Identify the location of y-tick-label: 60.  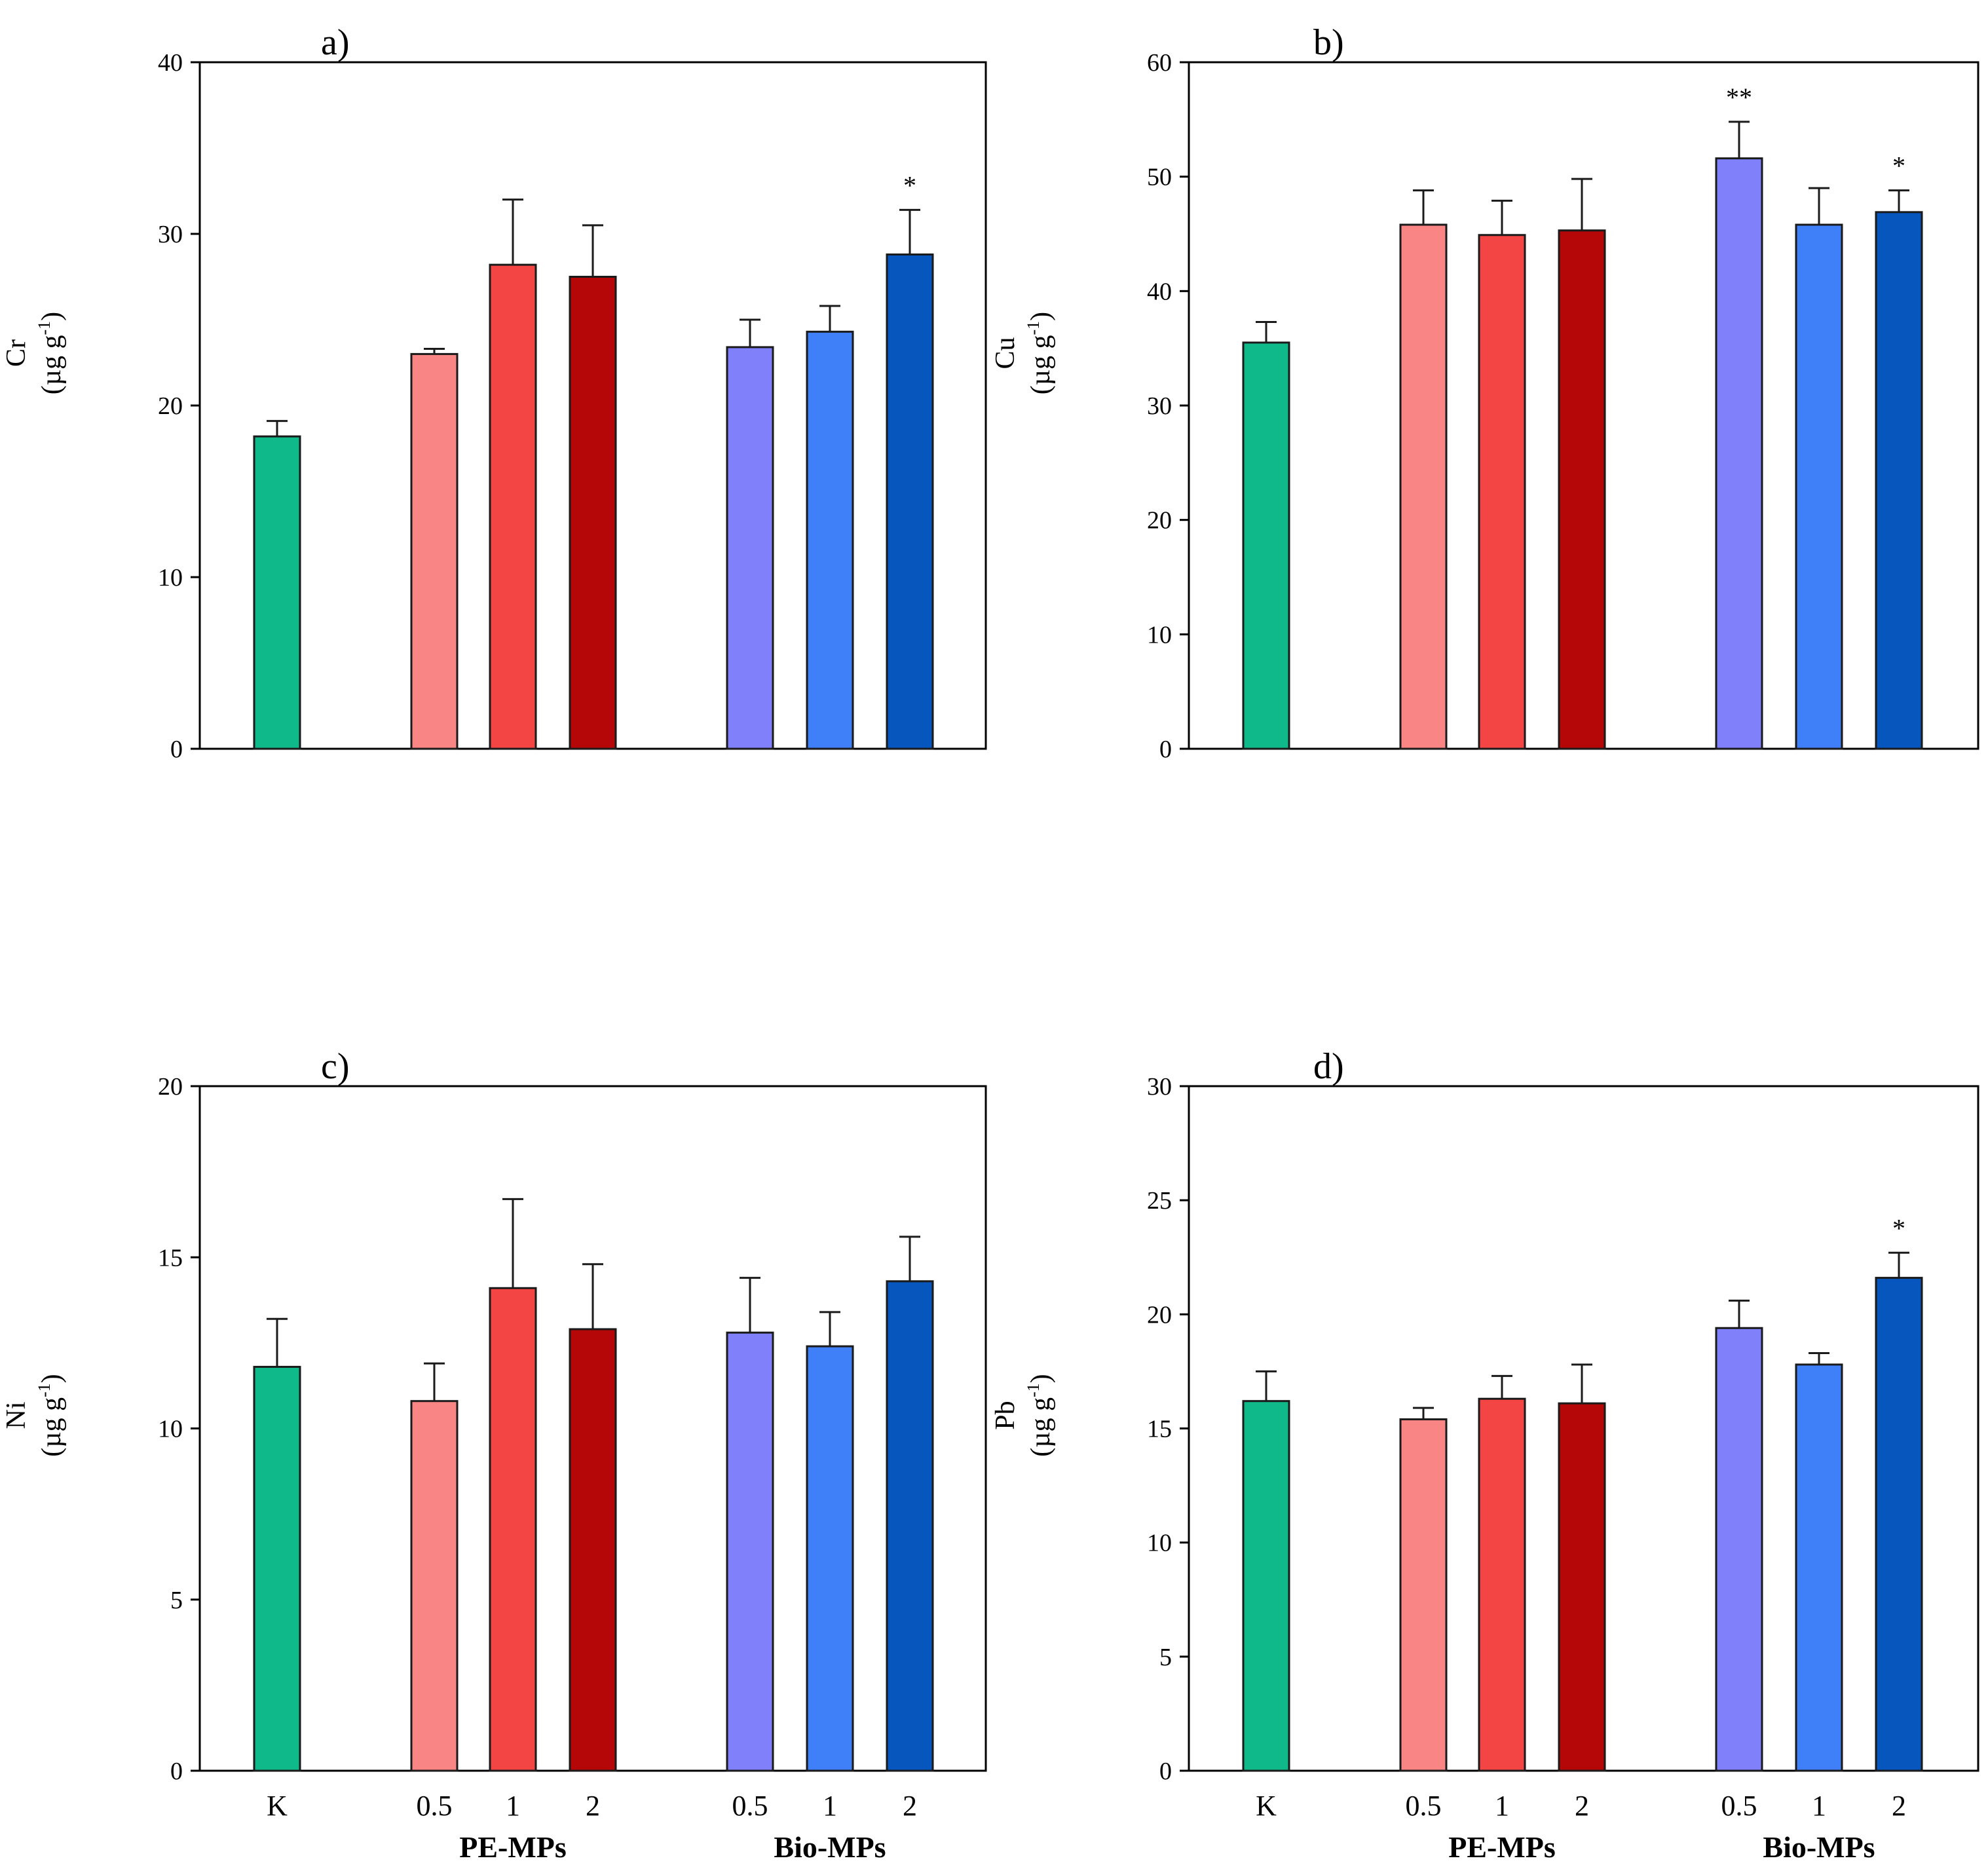
(1159, 63).